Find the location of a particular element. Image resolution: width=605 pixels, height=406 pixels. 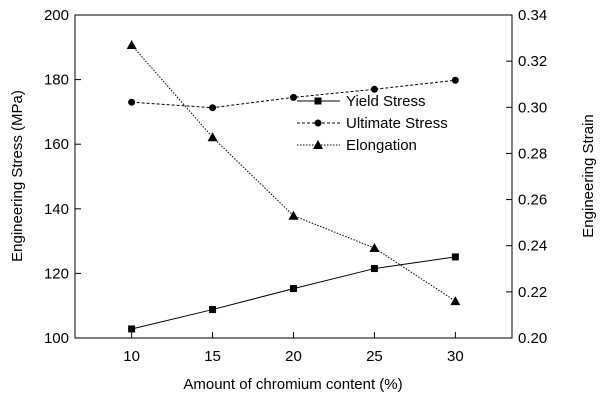

y2-tick-label: 0.28 is located at coordinates (532, 153).